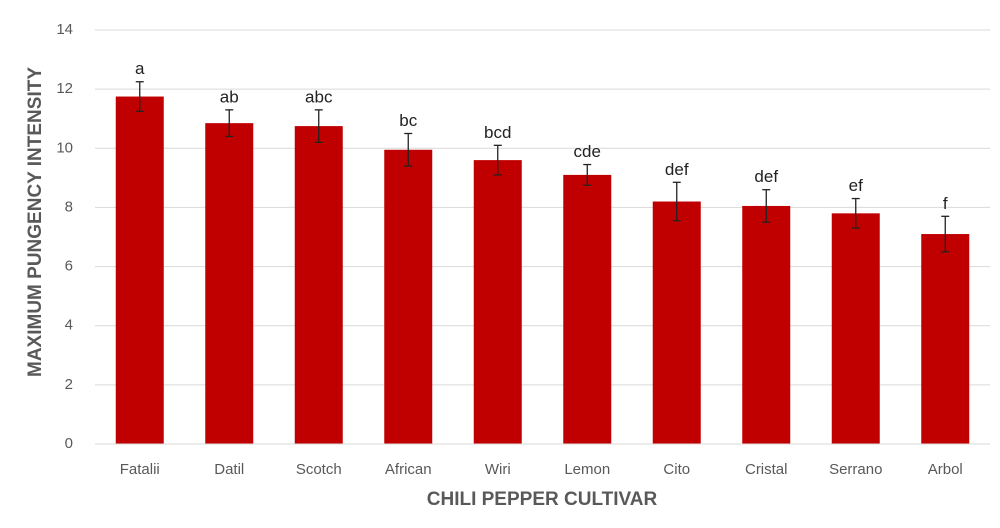 This screenshot has width=1000, height=528. What do you see at coordinates (69, 443) in the screenshot?
I see `y-tick-label: 0` at bounding box center [69, 443].